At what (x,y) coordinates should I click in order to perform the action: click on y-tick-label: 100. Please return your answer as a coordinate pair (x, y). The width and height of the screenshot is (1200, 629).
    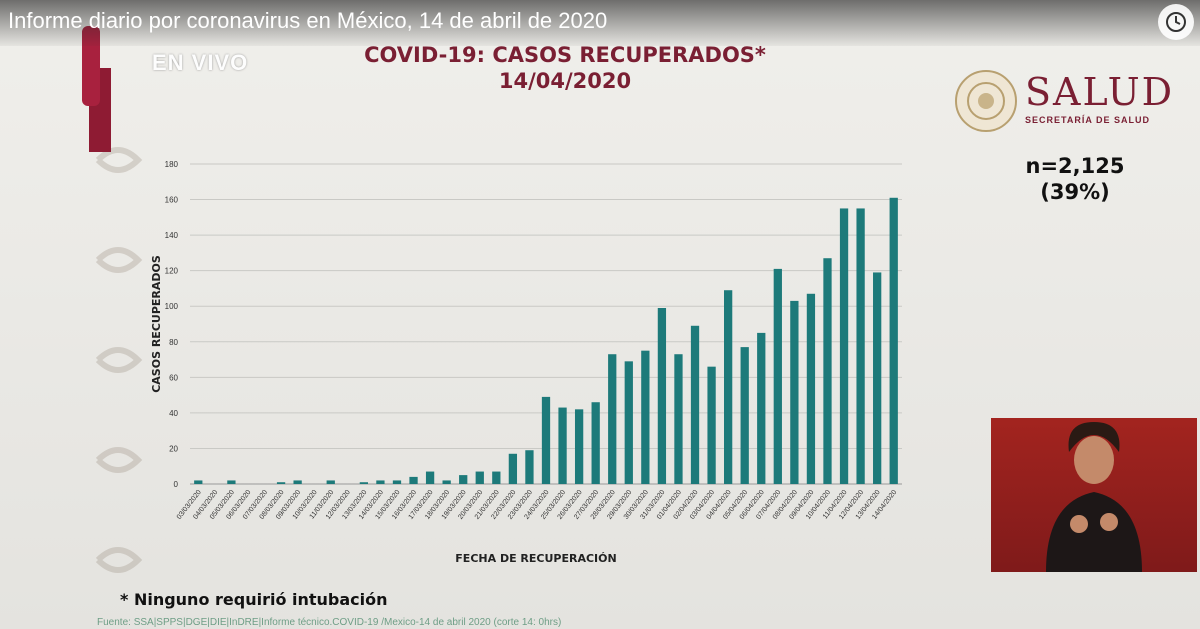
    Looking at the image, I should click on (172, 306).